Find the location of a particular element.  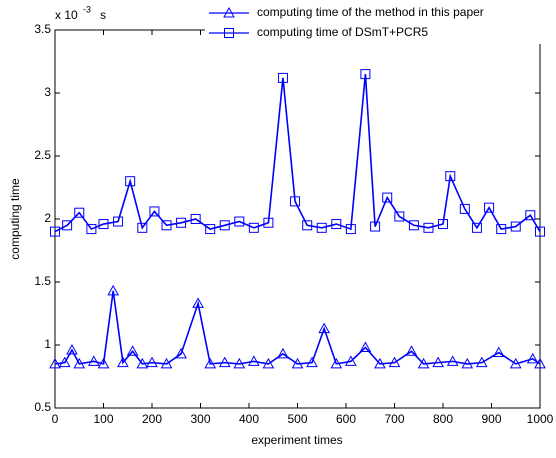

y-tick-label: 2 is located at coordinates (47, 218).